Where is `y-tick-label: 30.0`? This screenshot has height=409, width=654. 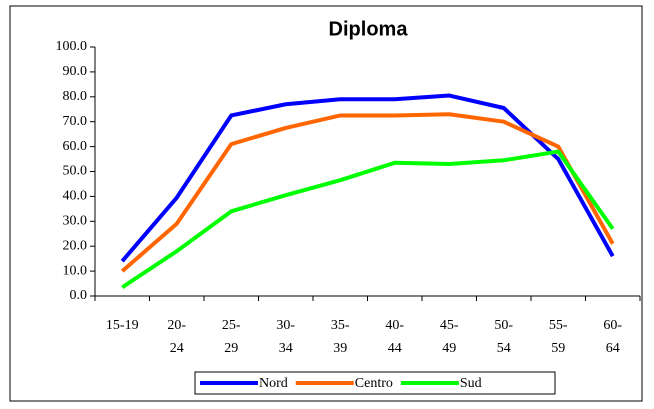
y-tick-label: 30.0 is located at coordinates (75, 221).